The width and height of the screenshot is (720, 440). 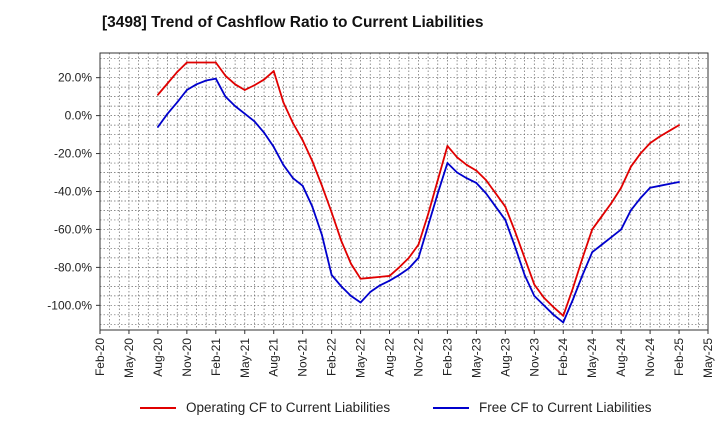 I want to click on x-tick-label: Feb-22, so click(x=332, y=357).